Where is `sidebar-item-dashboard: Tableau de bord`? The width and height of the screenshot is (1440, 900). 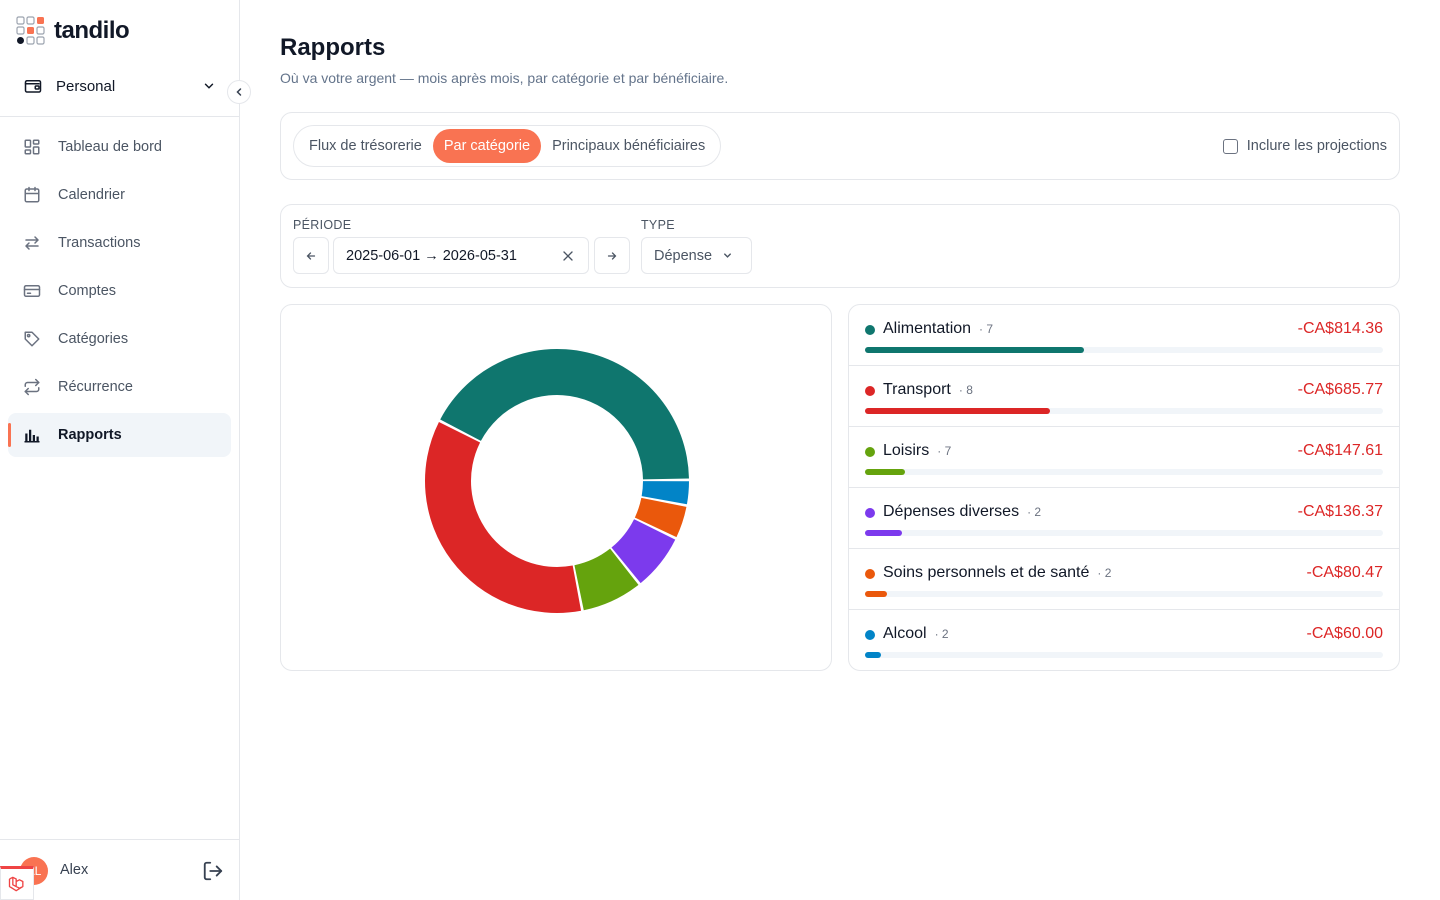
sidebar-item-dashboard: Tableau de bord is located at coordinates (119, 147).